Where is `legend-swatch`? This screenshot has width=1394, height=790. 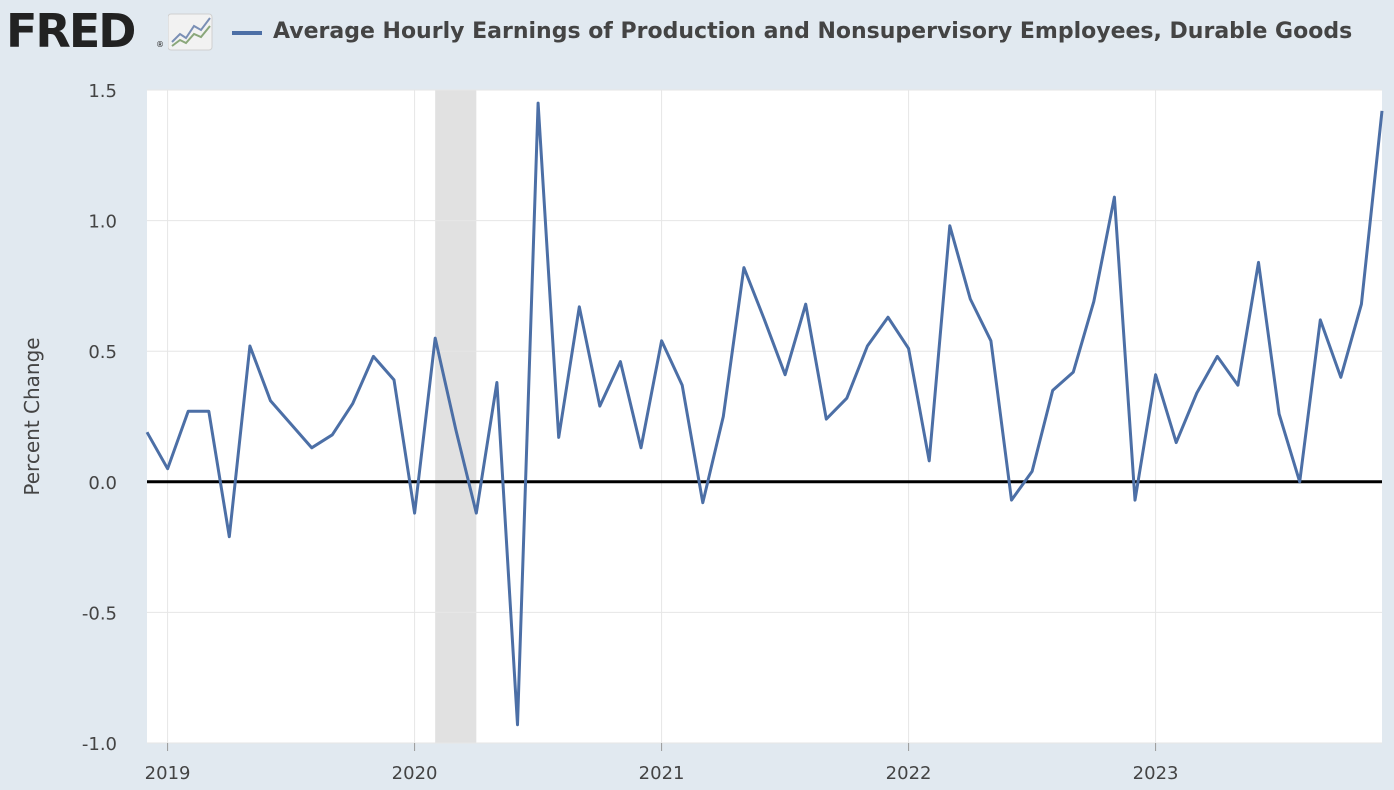
legend-swatch is located at coordinates (247, 33).